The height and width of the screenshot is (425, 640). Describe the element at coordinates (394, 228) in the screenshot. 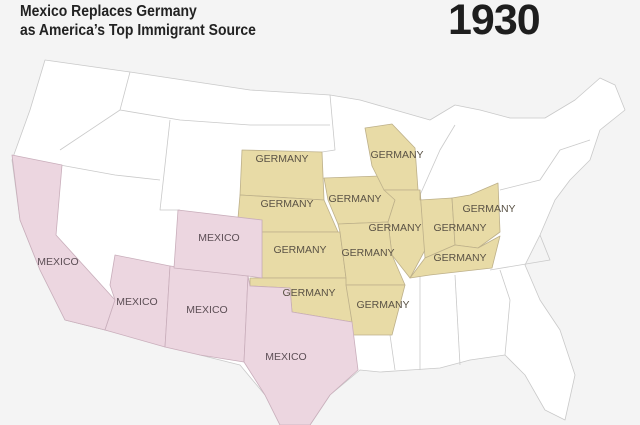

I see `label-illinois: GERMANY` at that location.